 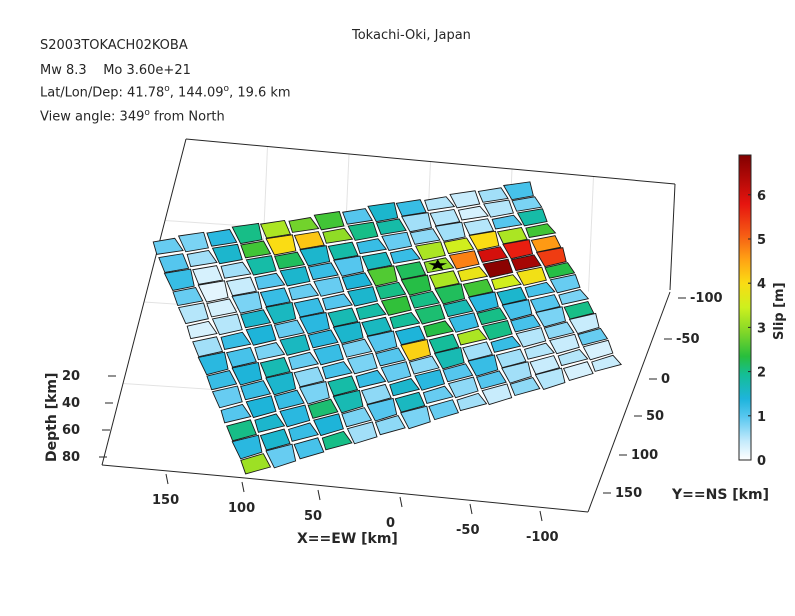 I want to click on view-angle: View angle: 349, so click(x=92, y=117).